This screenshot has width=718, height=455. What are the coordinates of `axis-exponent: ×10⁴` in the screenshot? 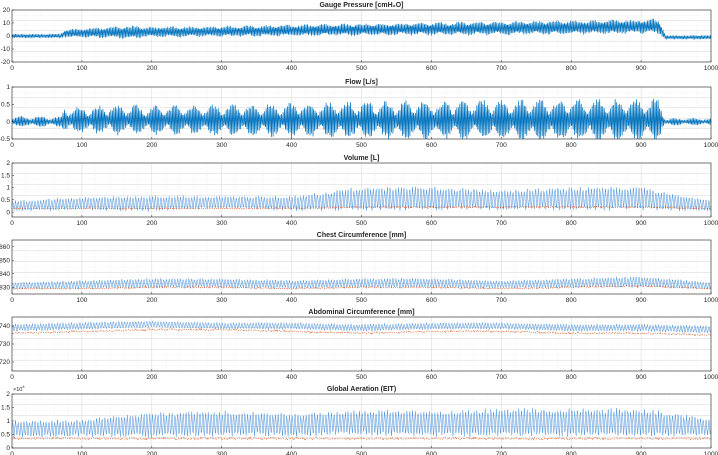 It's located at (19, 388).